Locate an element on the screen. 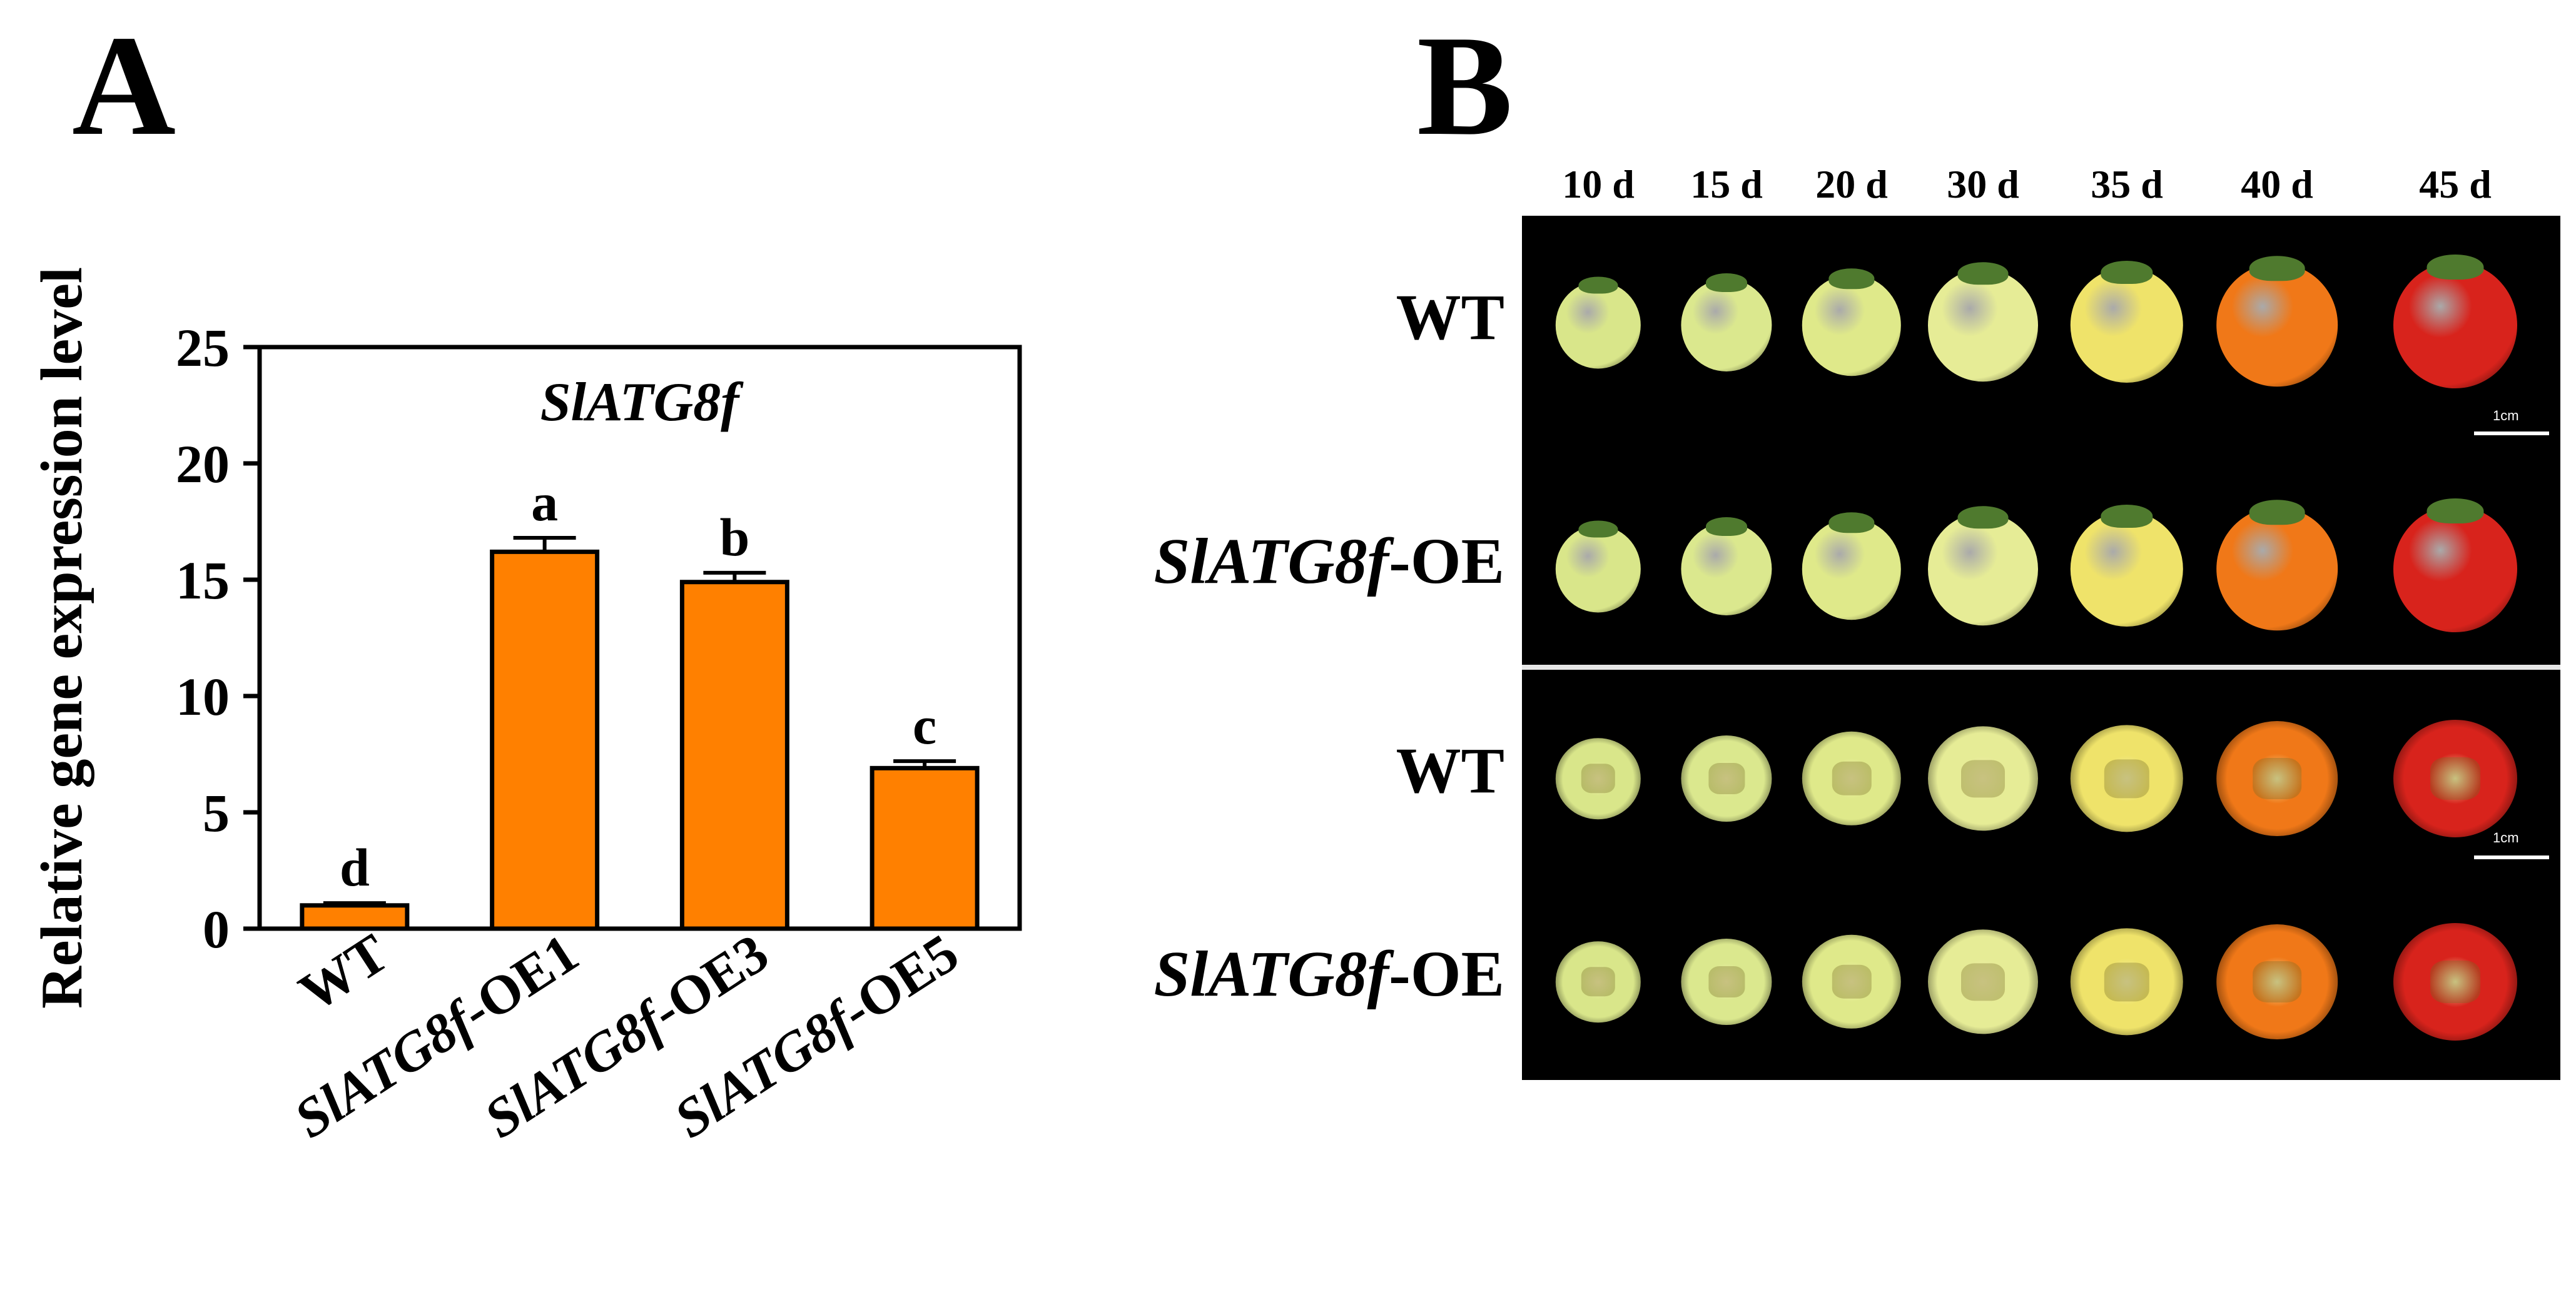  y-tick-label: 25 is located at coordinates (203, 348).